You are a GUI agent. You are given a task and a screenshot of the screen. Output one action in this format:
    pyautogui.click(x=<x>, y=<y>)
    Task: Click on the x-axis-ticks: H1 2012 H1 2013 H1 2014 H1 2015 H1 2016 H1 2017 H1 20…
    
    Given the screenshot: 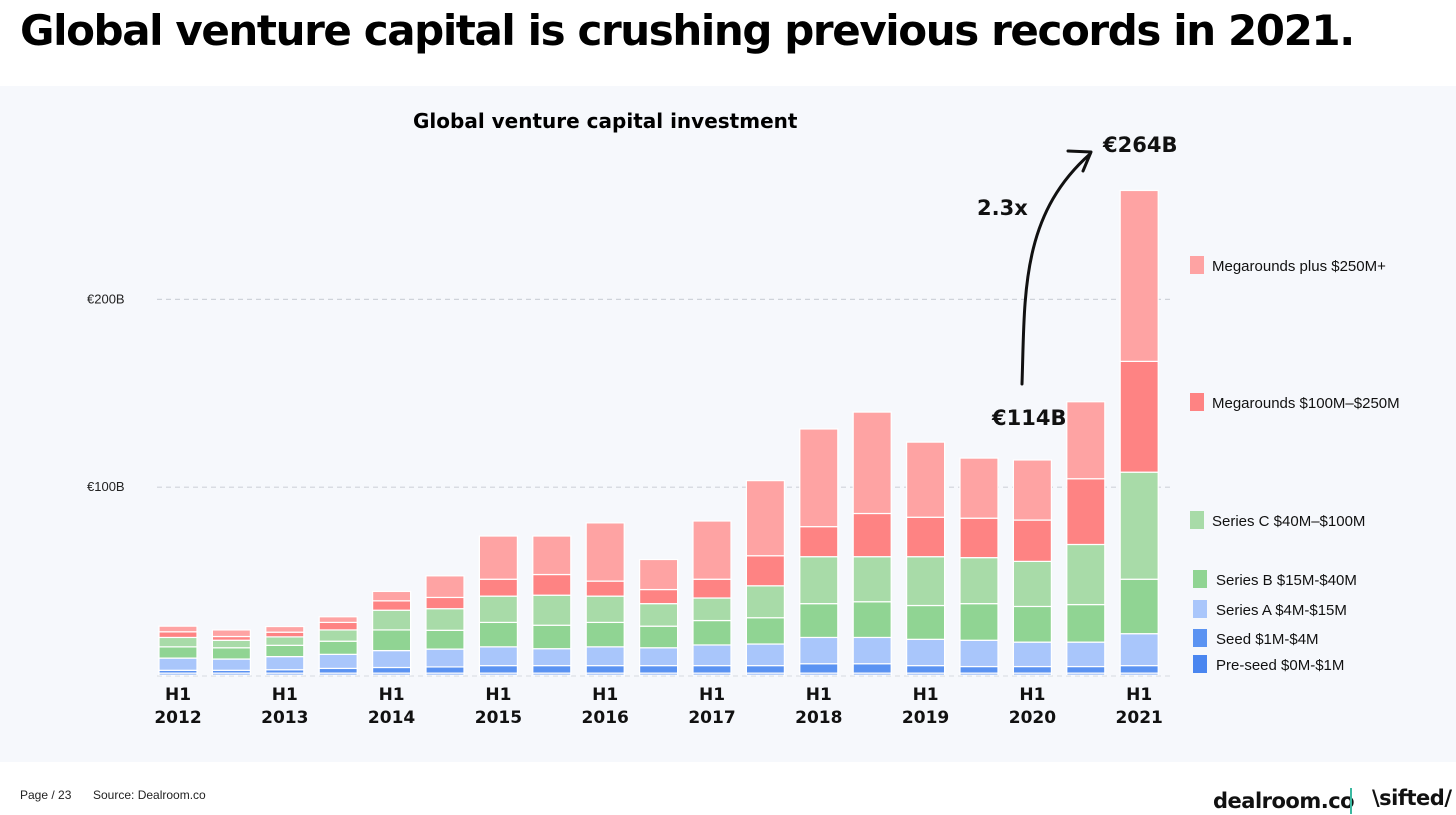 What is the action you would take?
    pyautogui.click(x=658, y=706)
    